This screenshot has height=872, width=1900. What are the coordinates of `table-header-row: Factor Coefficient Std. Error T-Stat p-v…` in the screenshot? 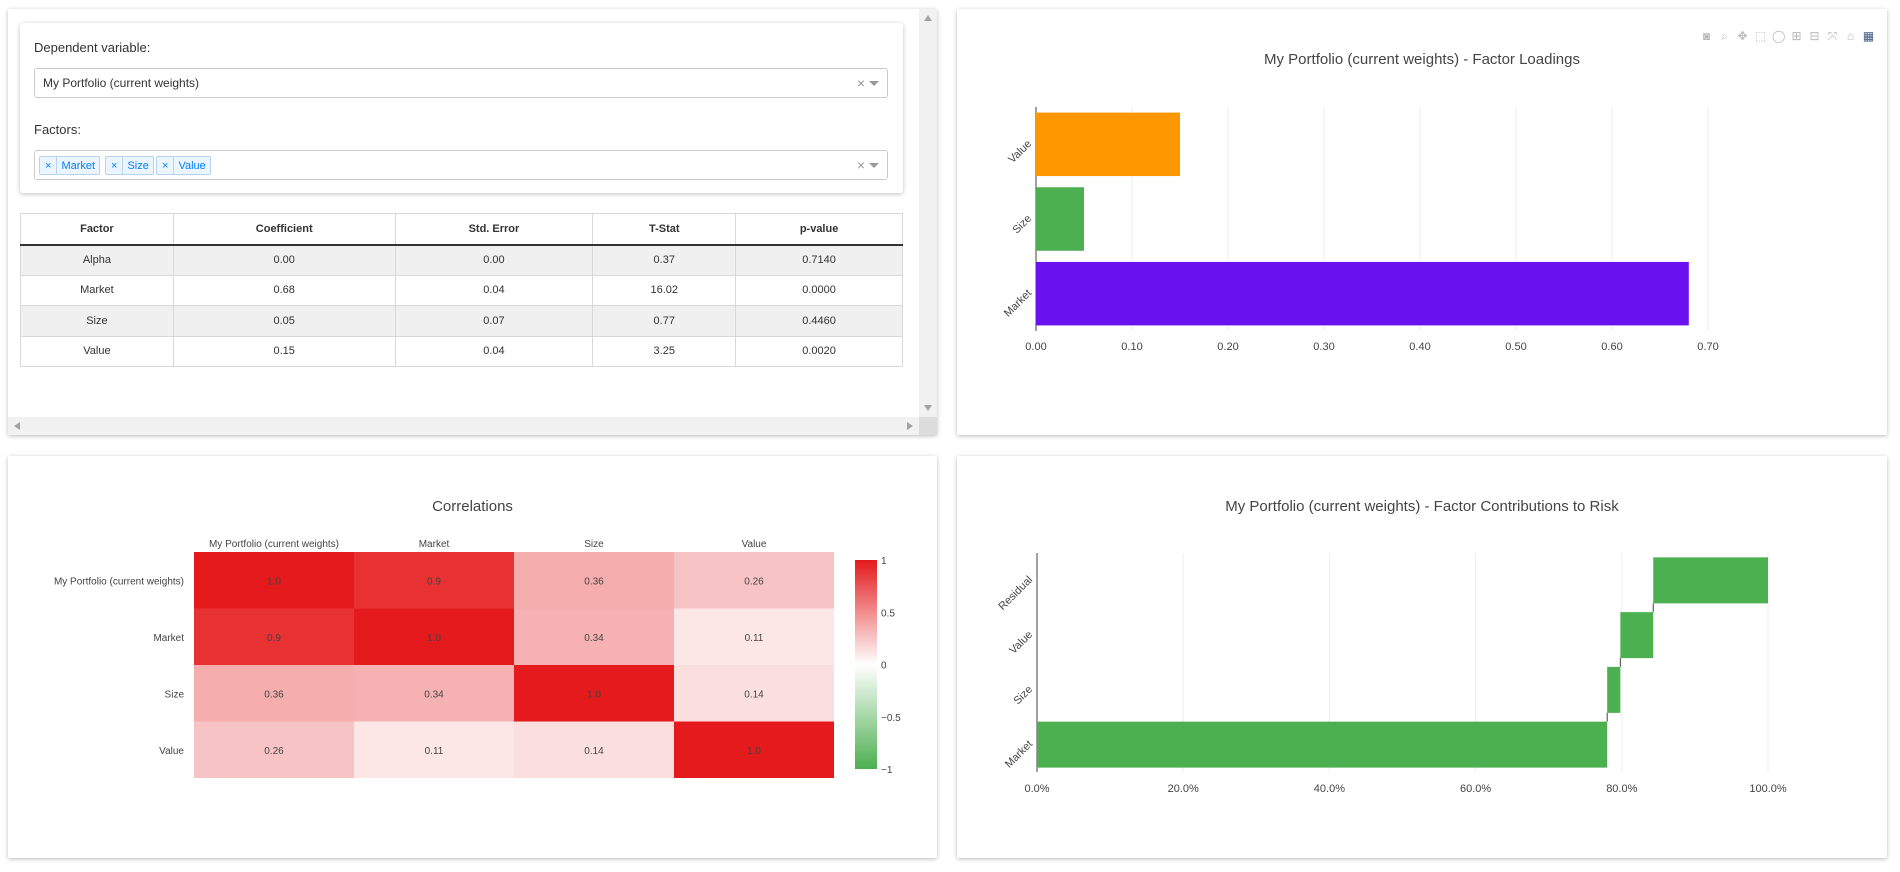 It's located at (461, 229).